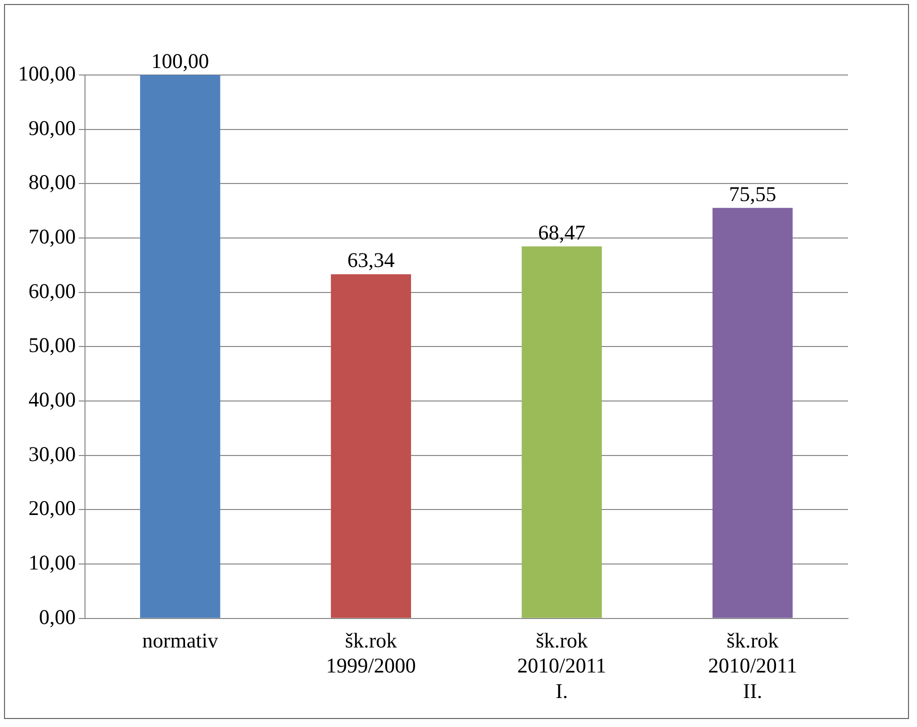  What do you see at coordinates (57, 616) in the screenshot?
I see `y-tick-label: 0,00` at bounding box center [57, 616].